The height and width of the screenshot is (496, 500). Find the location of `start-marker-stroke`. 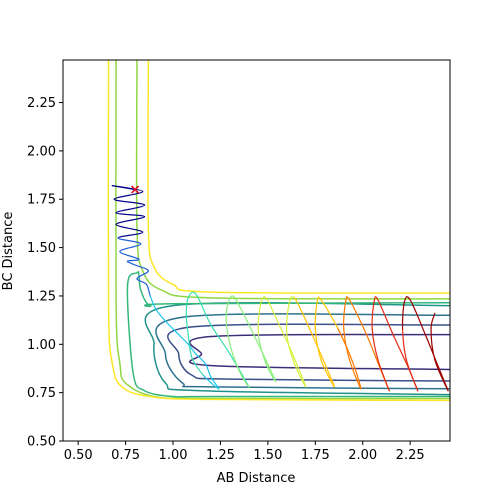

start-marker-stroke is located at coordinates (135, 189).